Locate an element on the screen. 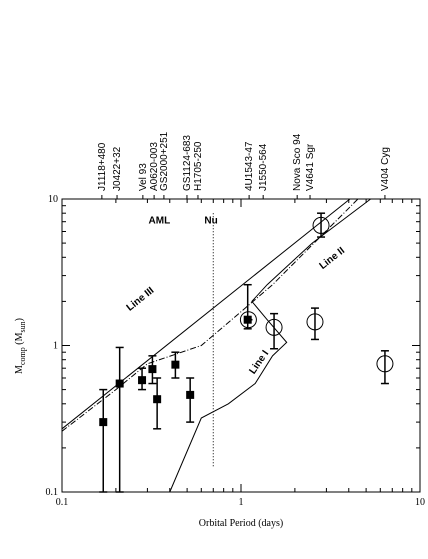 Image resolution: width=428 pixels, height=559 pixels. source-label: GS2000+251 is located at coordinates (164, 161).